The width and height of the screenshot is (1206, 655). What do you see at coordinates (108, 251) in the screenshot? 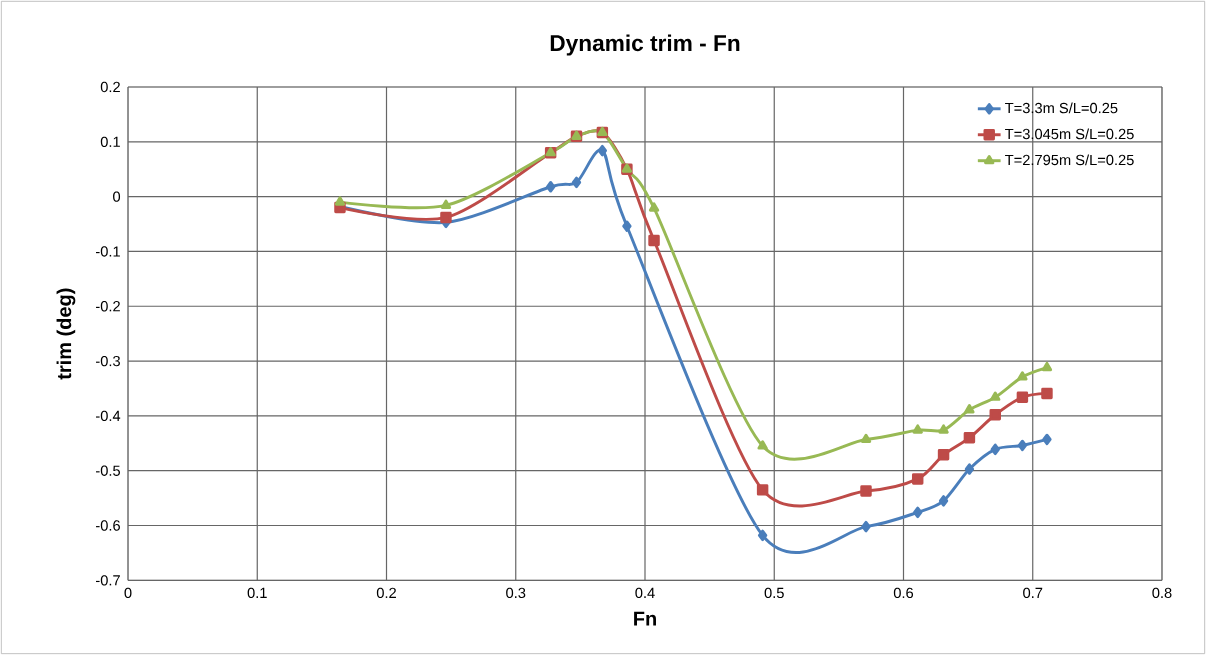
I see `y-tick-label: -0.1` at bounding box center [108, 251].